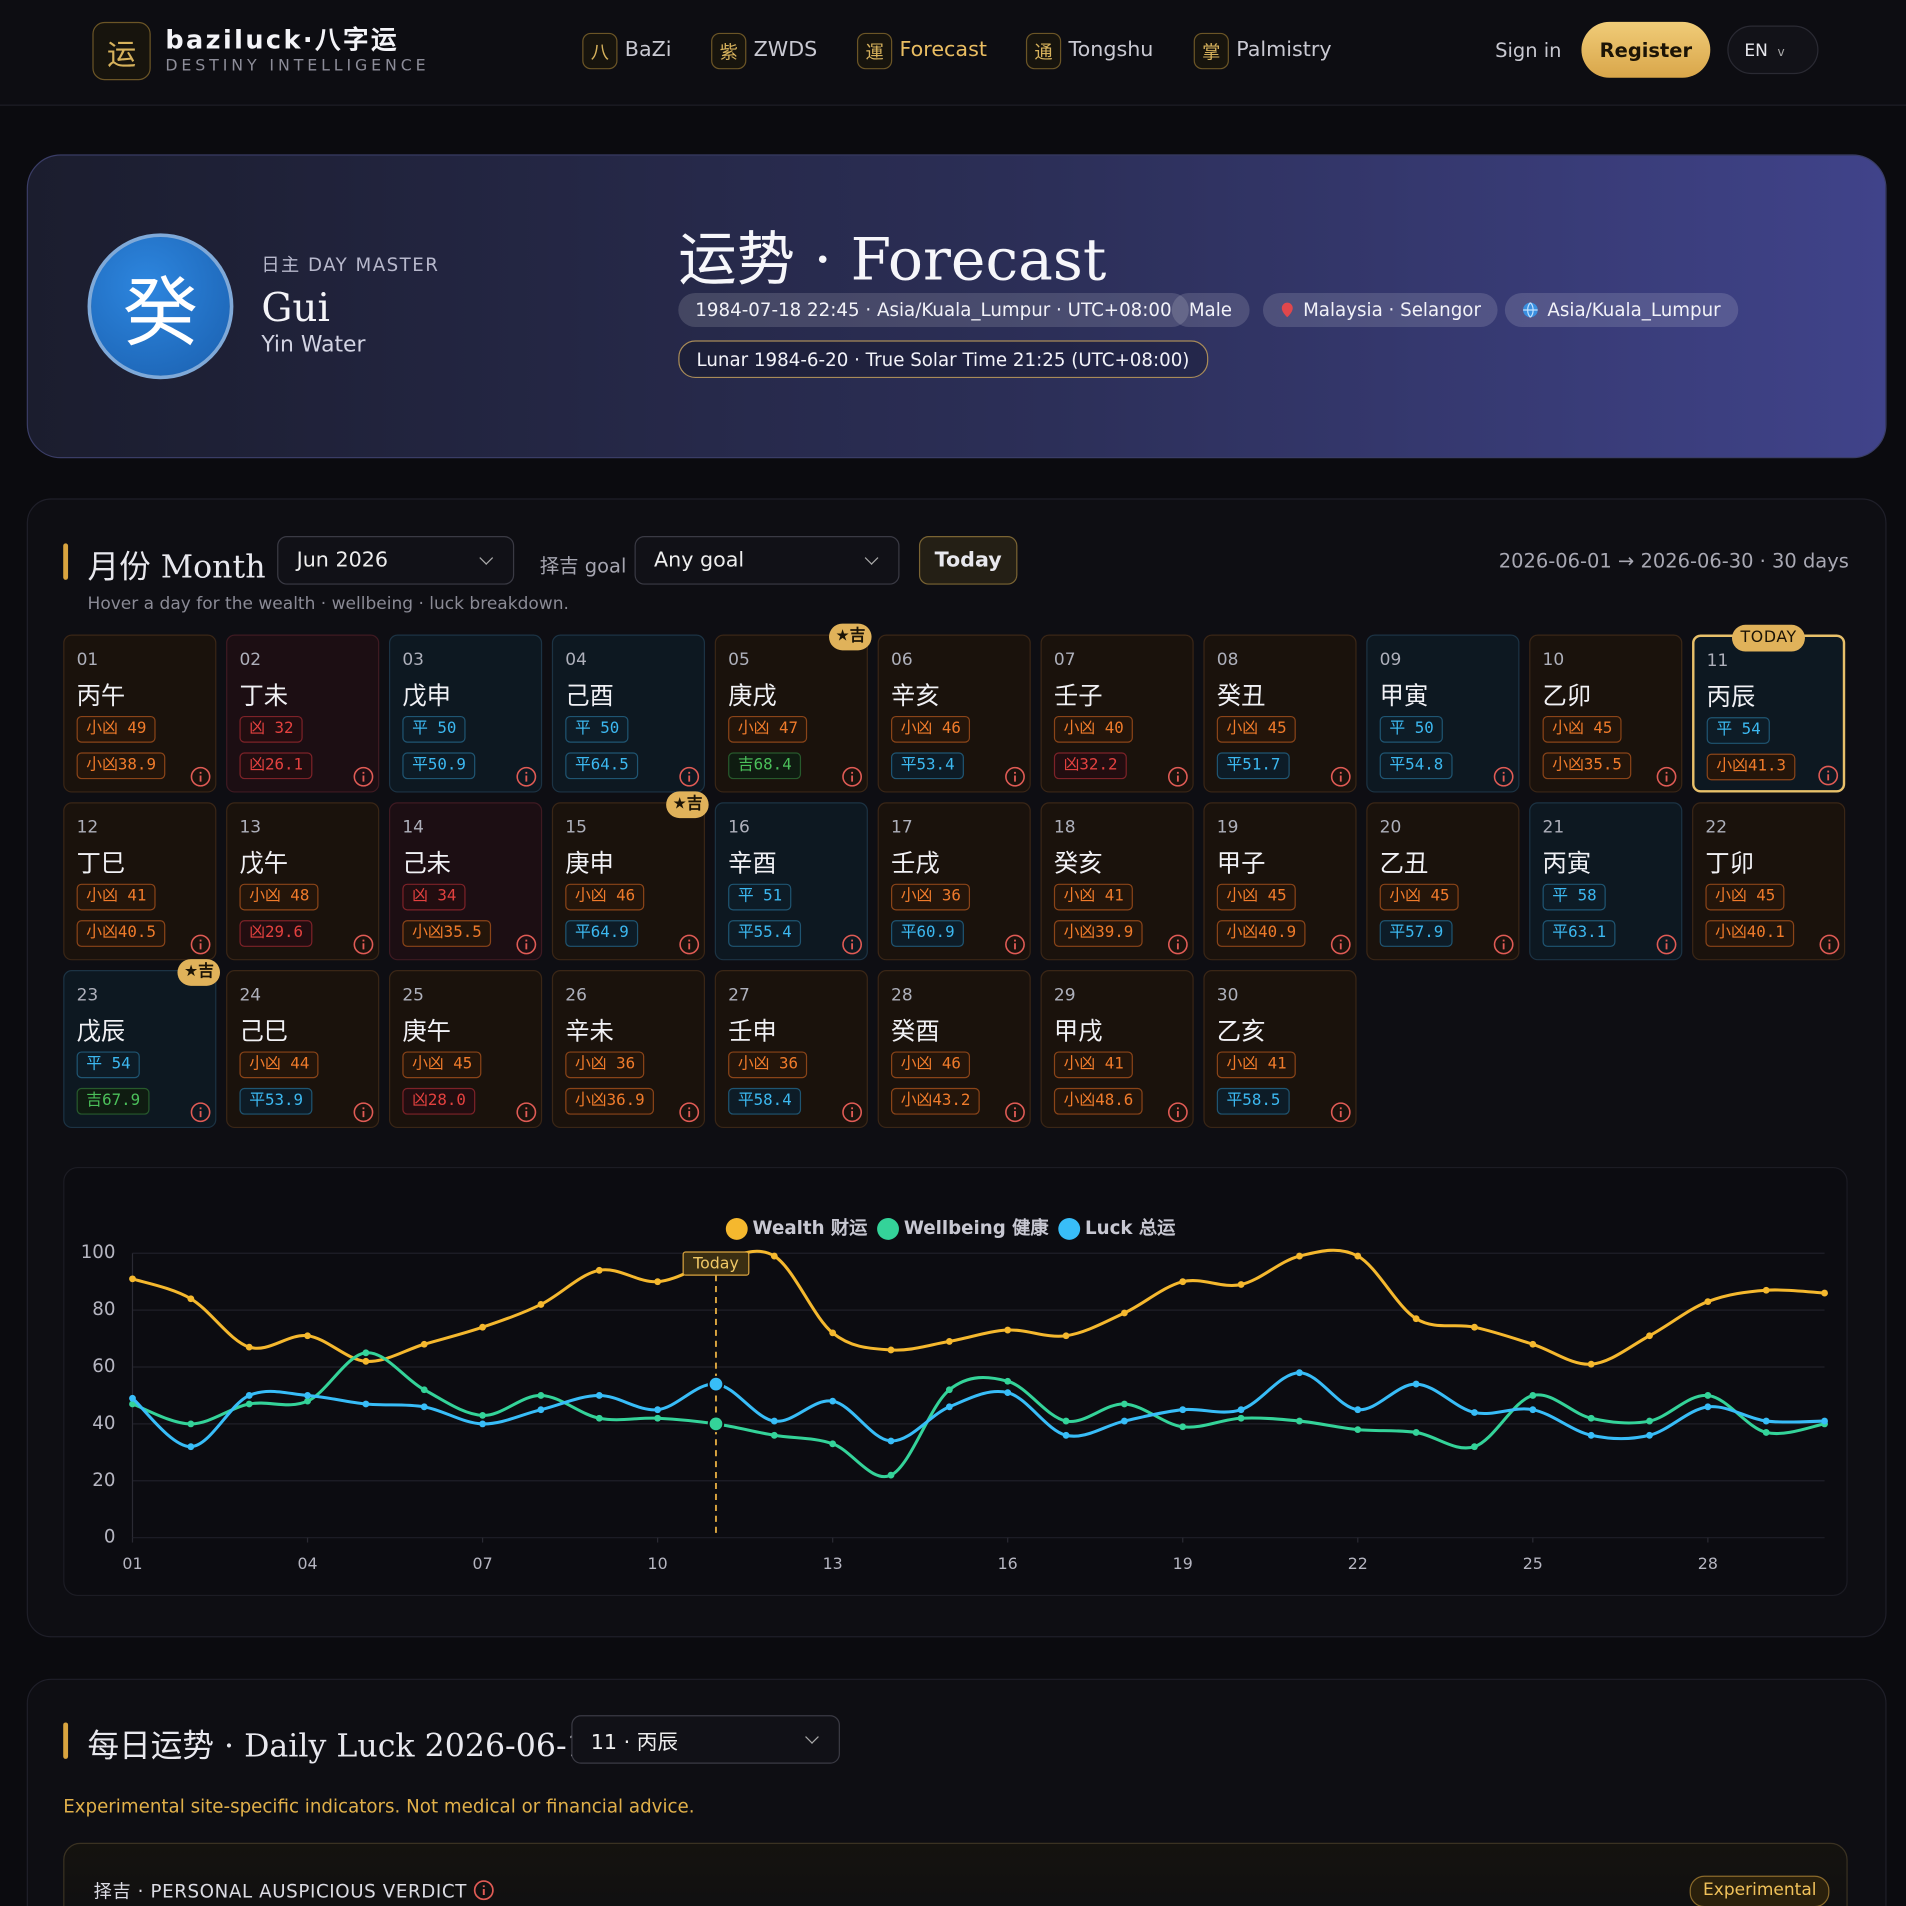  Describe the element at coordinates (767, 560) in the screenshot. I see `goal-select: Any goal` at that location.